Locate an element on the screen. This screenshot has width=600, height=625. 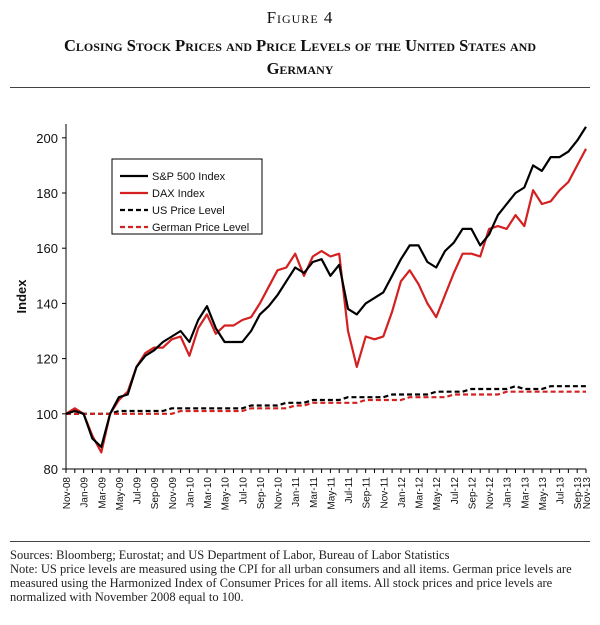
series-line-us-price-level is located at coordinates (326, 400).